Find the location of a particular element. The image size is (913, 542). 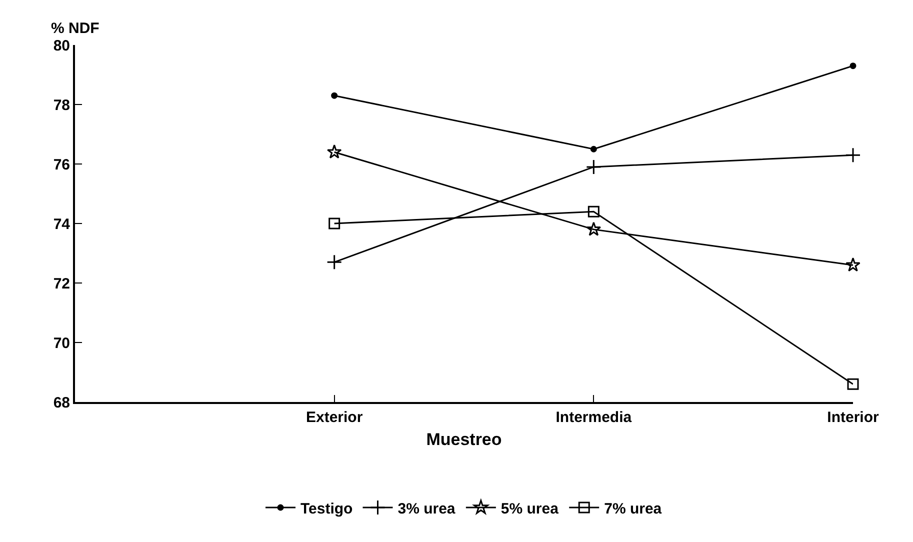

x-tick-label: Interior is located at coordinates (853, 417).